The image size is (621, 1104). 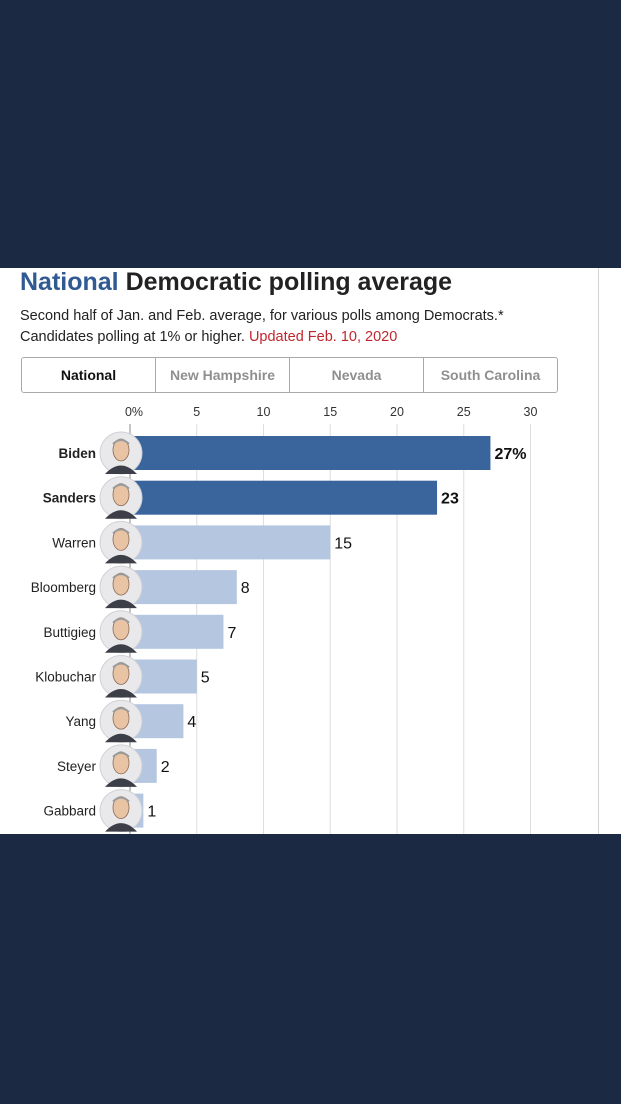 I want to click on value-label: 7, so click(x=231, y=633).